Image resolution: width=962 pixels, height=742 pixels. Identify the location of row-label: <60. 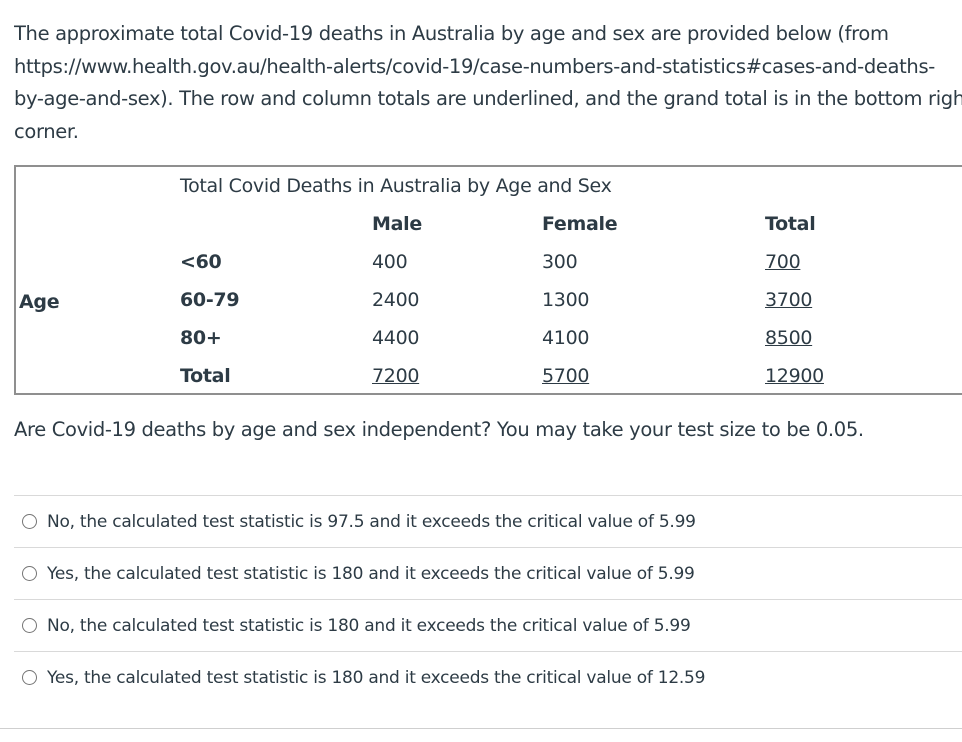
(201, 262).